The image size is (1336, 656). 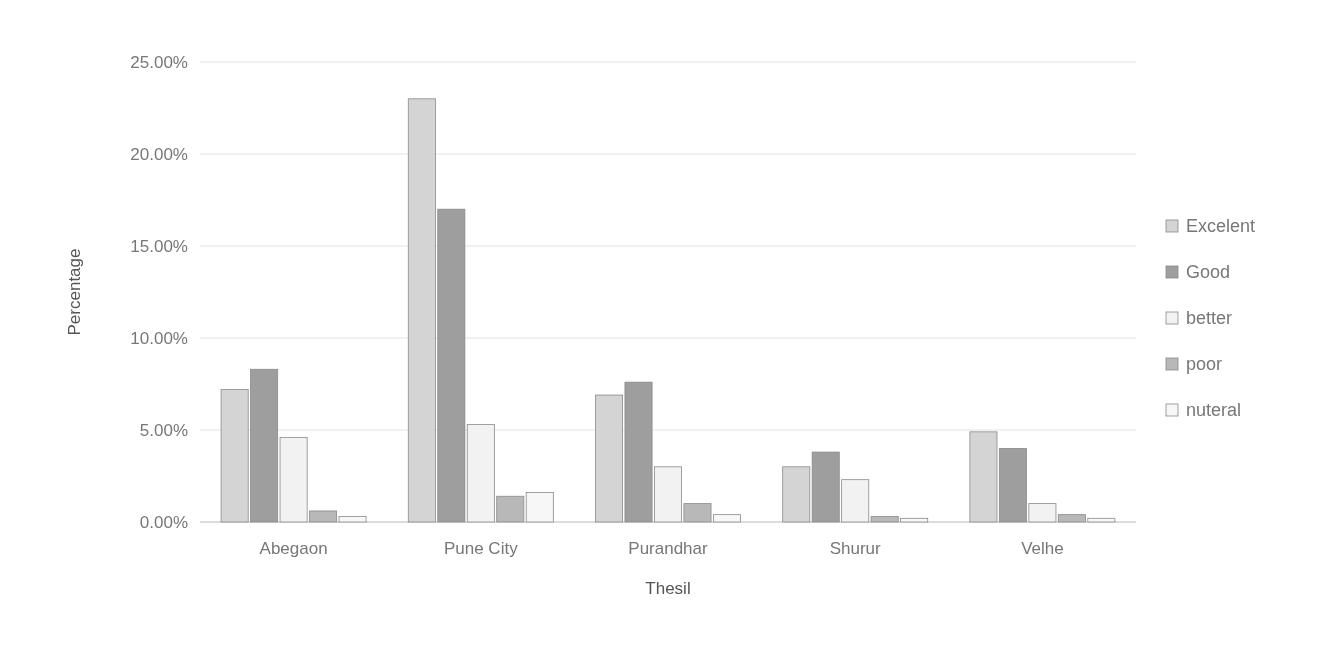 What do you see at coordinates (481, 548) in the screenshot?
I see `x-tick-label: Pune City` at bounding box center [481, 548].